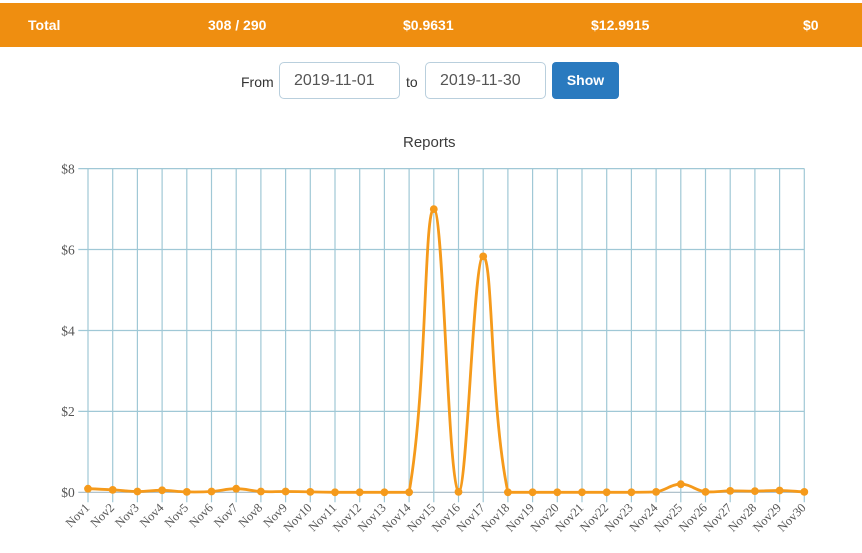 Image resolution: width=862 pixels, height=553 pixels. I want to click on svg-text: $8, so click(68, 168).